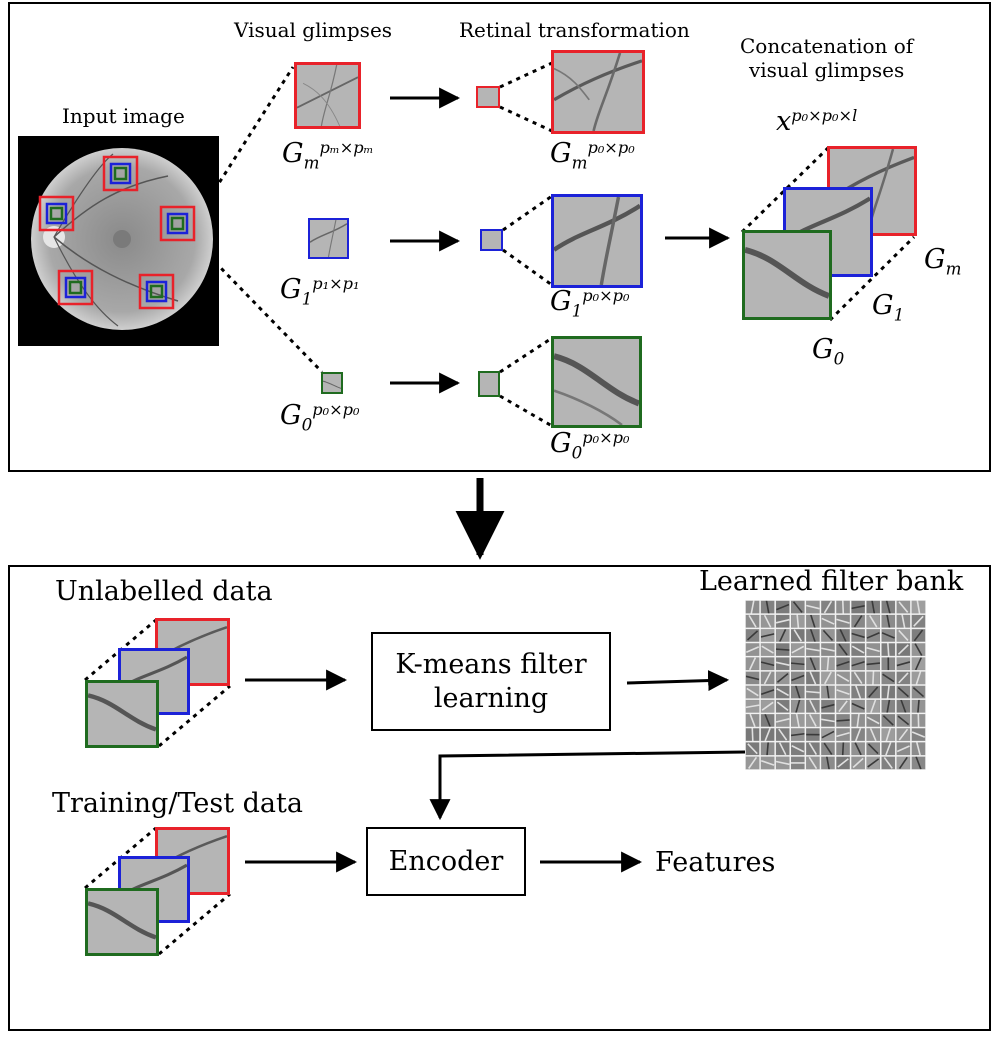  I want to click on glimpse-0-label: G0p₀×p₀, so click(320, 417).